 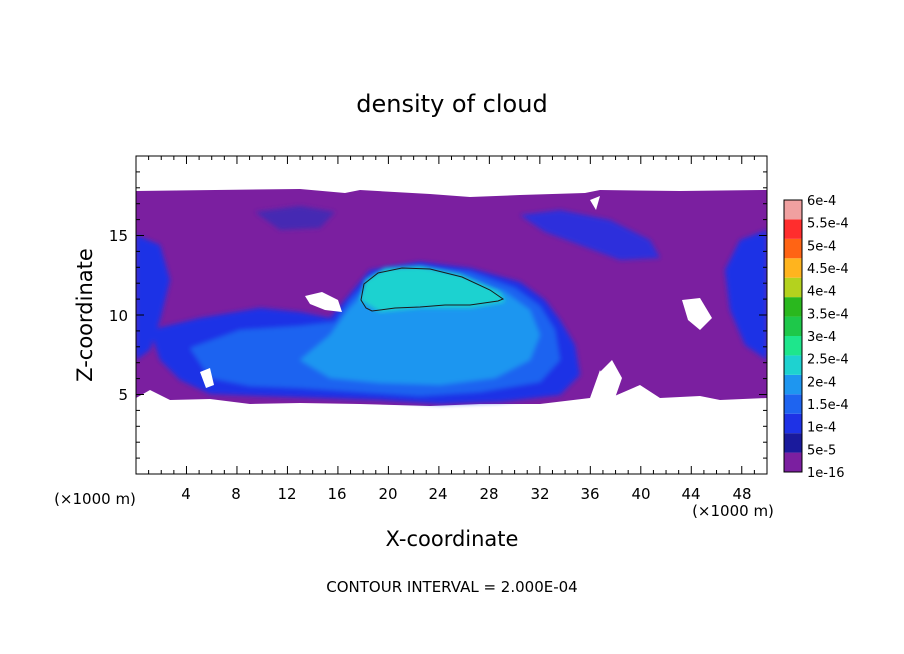 What do you see at coordinates (451, 104) in the screenshot?
I see `chart-title: density of cloud` at bounding box center [451, 104].